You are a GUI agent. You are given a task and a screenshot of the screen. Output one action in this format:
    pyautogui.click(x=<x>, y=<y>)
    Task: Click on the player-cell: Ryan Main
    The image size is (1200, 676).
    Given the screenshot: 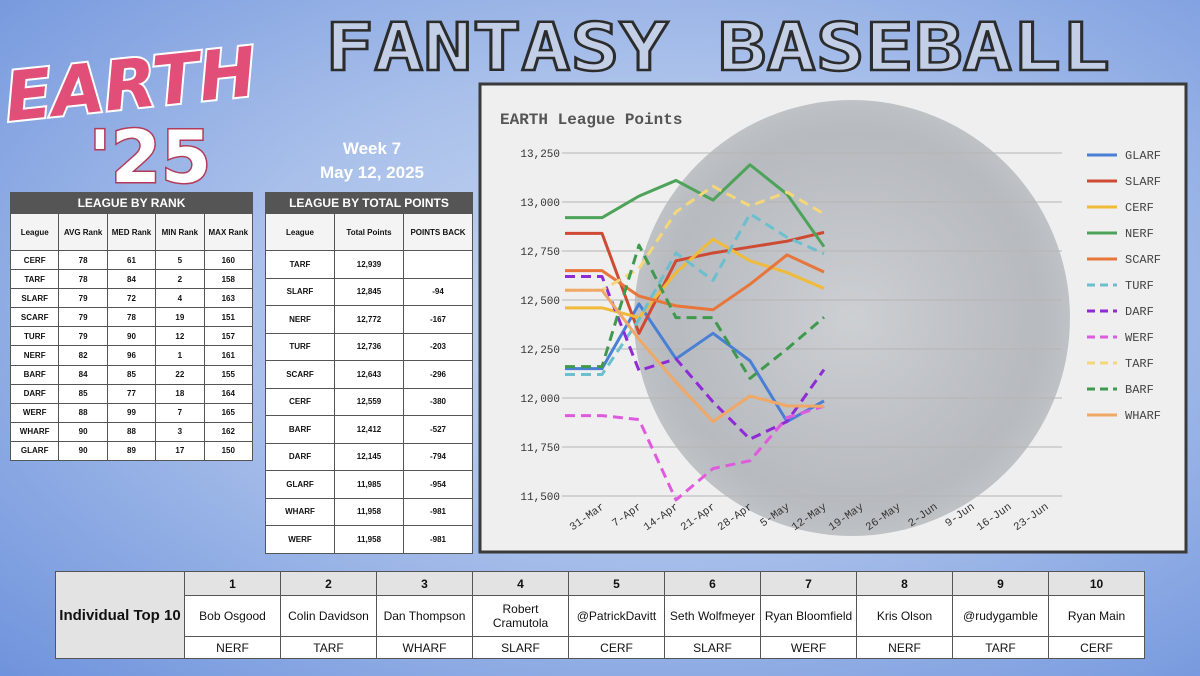 What is the action you would take?
    pyautogui.click(x=1096, y=616)
    